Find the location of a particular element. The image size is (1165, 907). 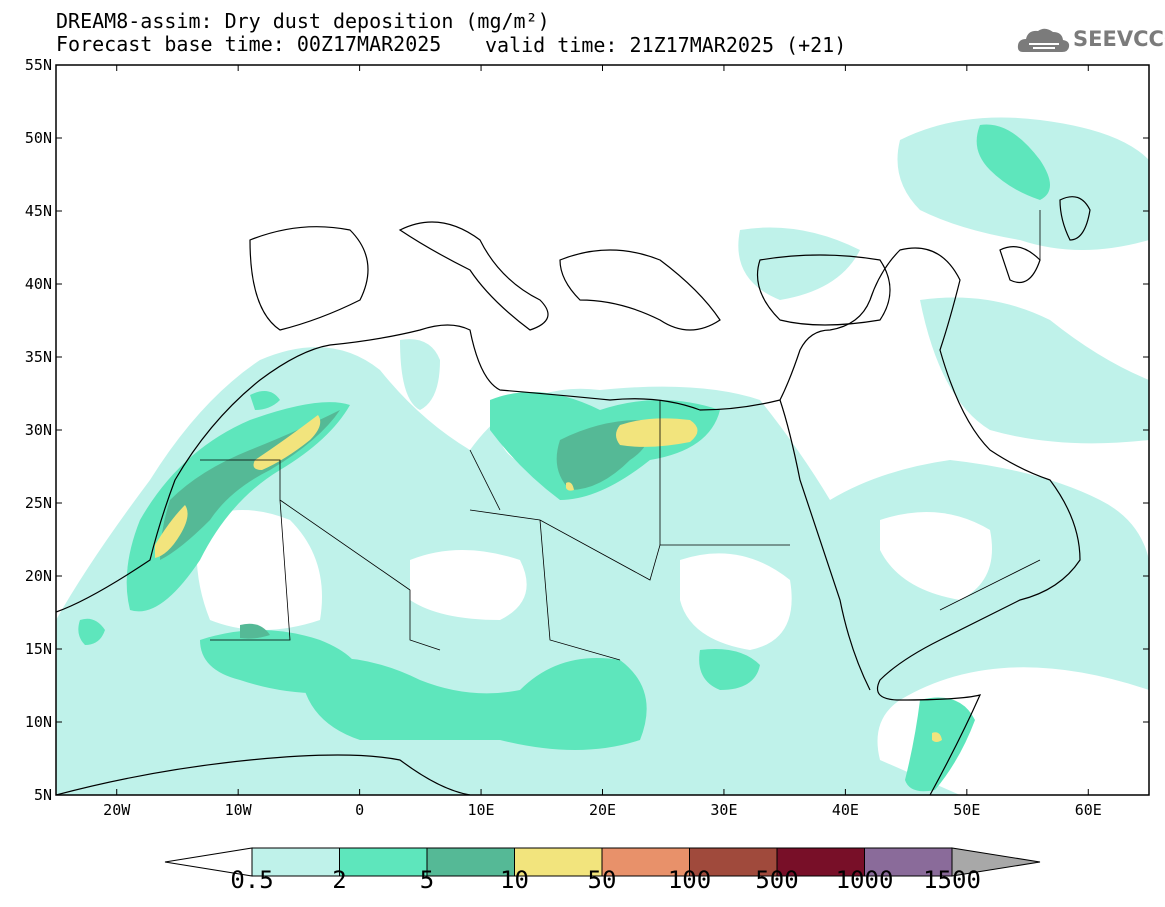

colorbar-high-arrow is located at coordinates (996, 862).